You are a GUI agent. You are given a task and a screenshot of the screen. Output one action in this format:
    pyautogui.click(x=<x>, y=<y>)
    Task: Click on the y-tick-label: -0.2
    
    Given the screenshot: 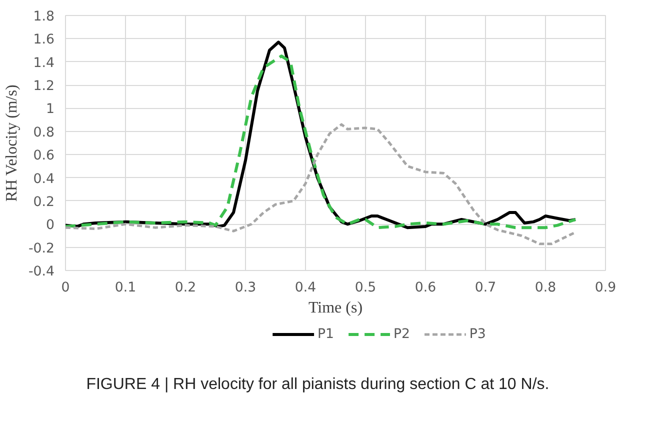 What is the action you would take?
    pyautogui.click(x=41, y=248)
    